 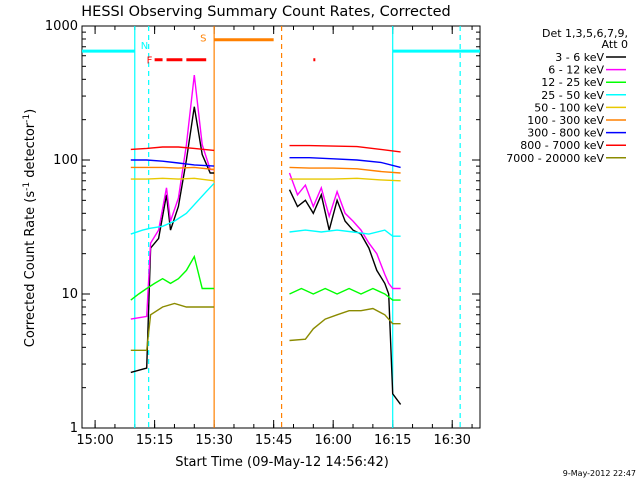 What do you see at coordinates (30, 269) in the screenshot?
I see `y-axis-label-main: Corrected Count Rate (s` at bounding box center [30, 269].